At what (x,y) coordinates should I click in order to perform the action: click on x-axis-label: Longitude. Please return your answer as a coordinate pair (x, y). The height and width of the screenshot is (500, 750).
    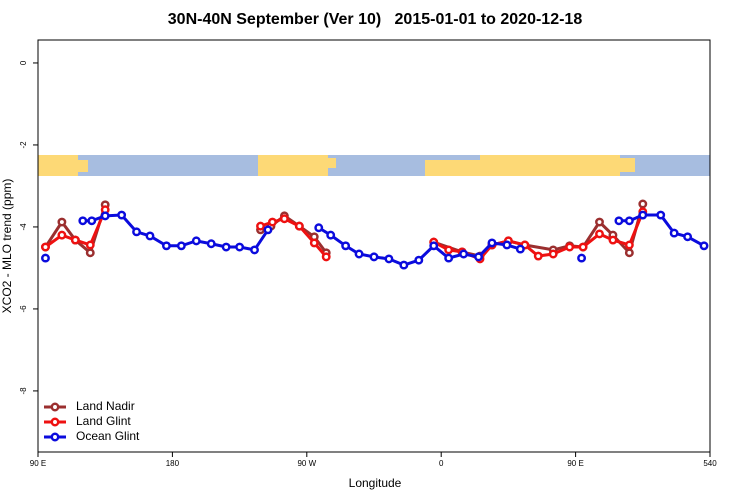
    Looking at the image, I should click on (375, 483).